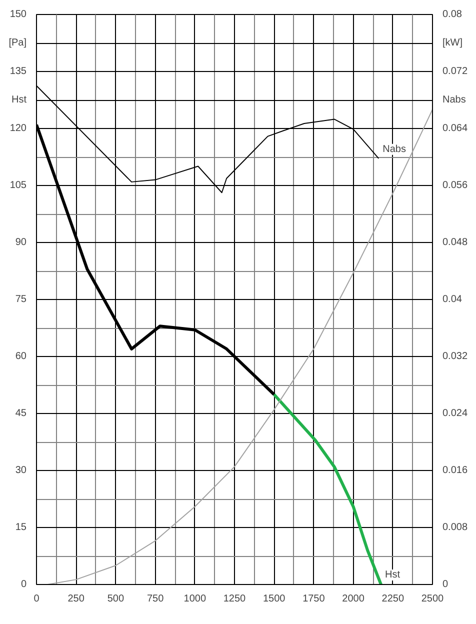 The width and height of the screenshot is (476, 624). What do you see at coordinates (17, 43) in the screenshot?
I see `y-tick-label: [Pa]` at bounding box center [17, 43].